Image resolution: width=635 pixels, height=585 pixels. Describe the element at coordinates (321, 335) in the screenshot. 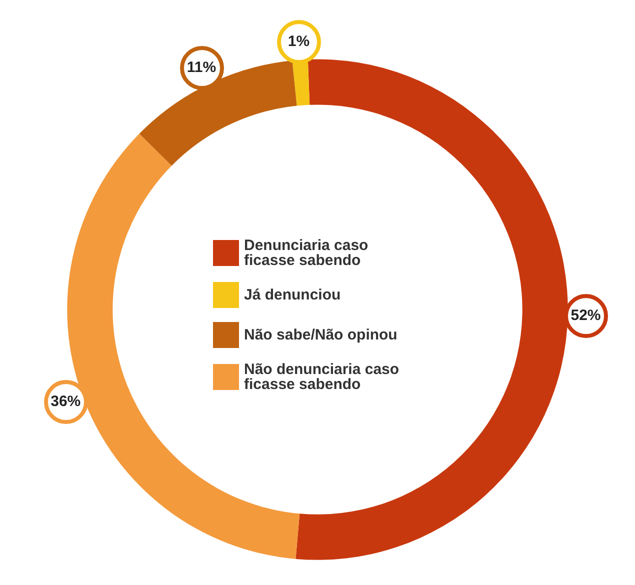

I see `legend-label: Não sabe/Não opinou` at that location.